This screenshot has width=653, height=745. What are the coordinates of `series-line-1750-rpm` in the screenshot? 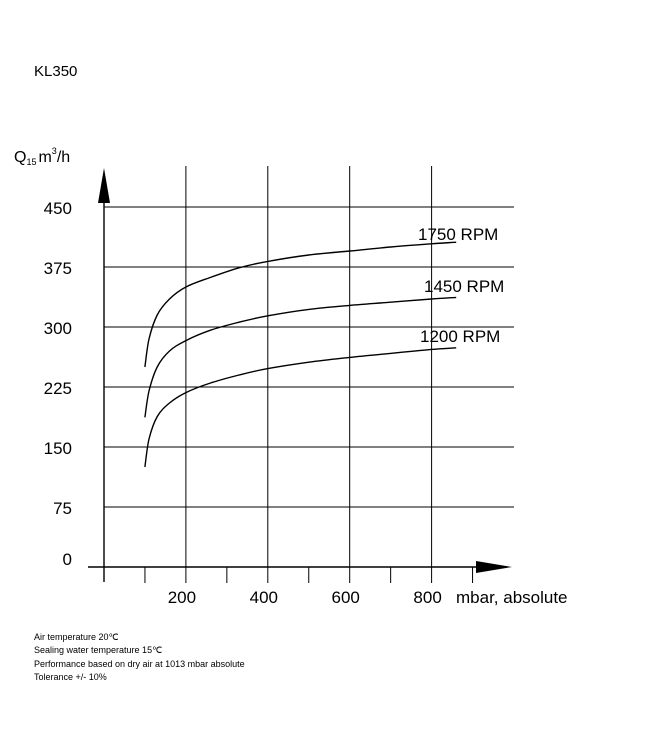 It's located at (300, 304).